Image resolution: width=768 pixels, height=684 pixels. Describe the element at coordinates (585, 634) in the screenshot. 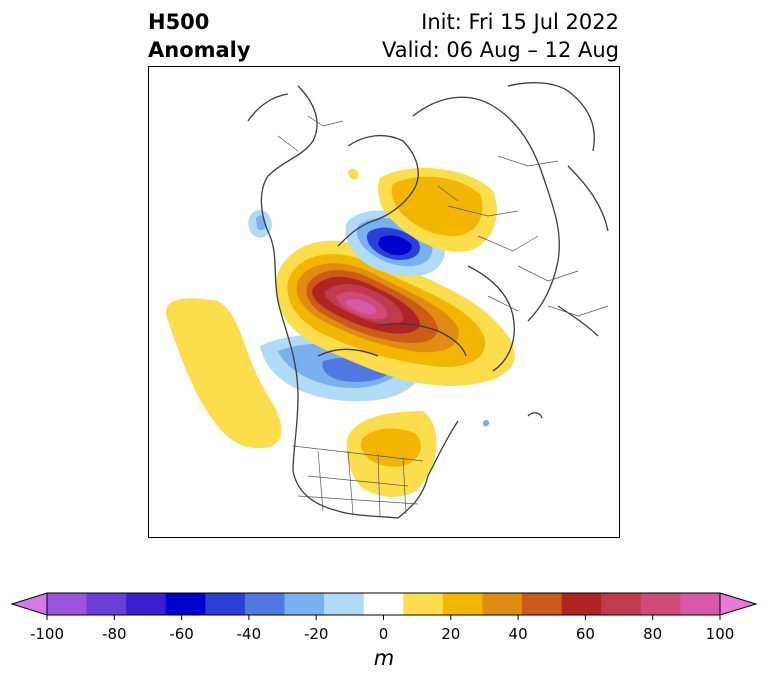

I see `colorbar-tick-label: 60` at that location.